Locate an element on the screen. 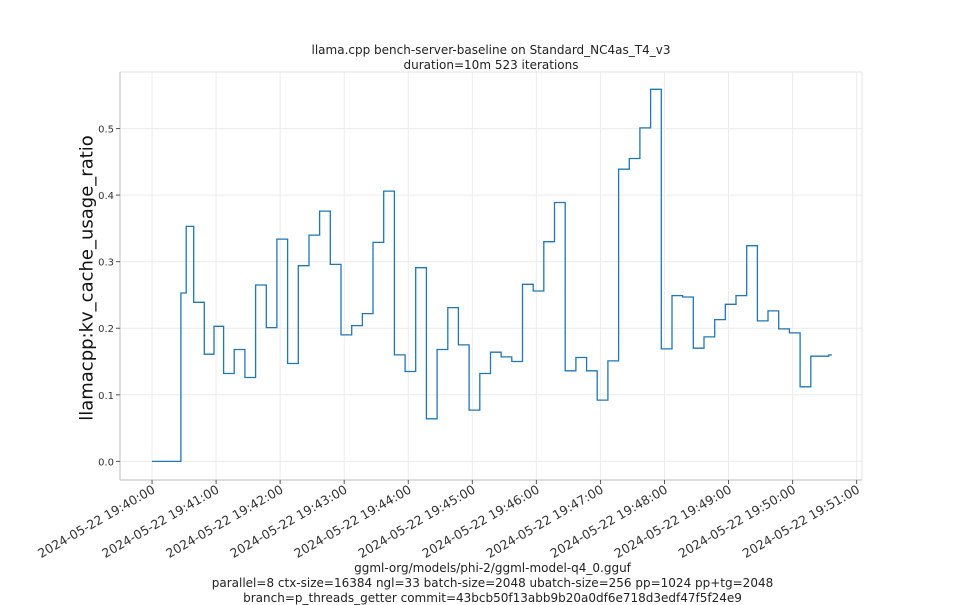 Image resolution: width=960 pixels, height=605 pixels. y-tick-label: 0.3 is located at coordinates (106, 263).